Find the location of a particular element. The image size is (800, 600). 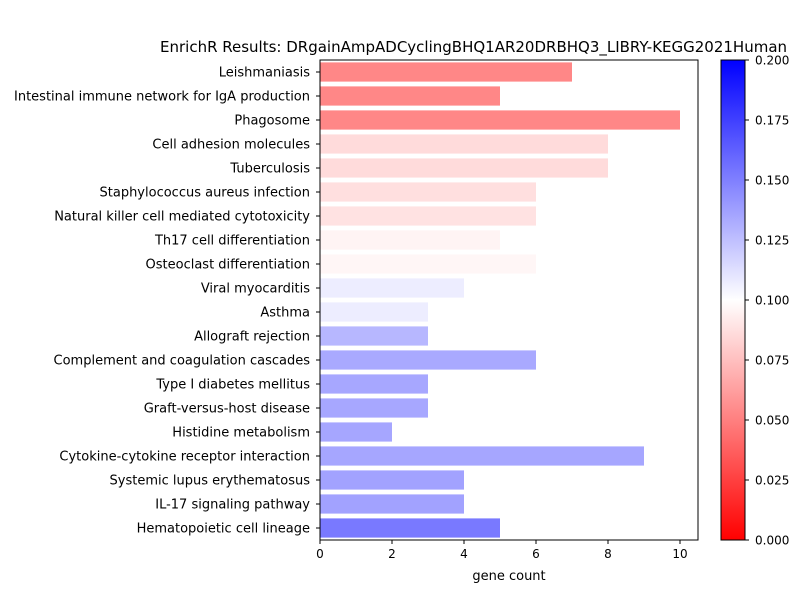

category-label-19: IL-17 signaling pathway is located at coordinates (232, 505).